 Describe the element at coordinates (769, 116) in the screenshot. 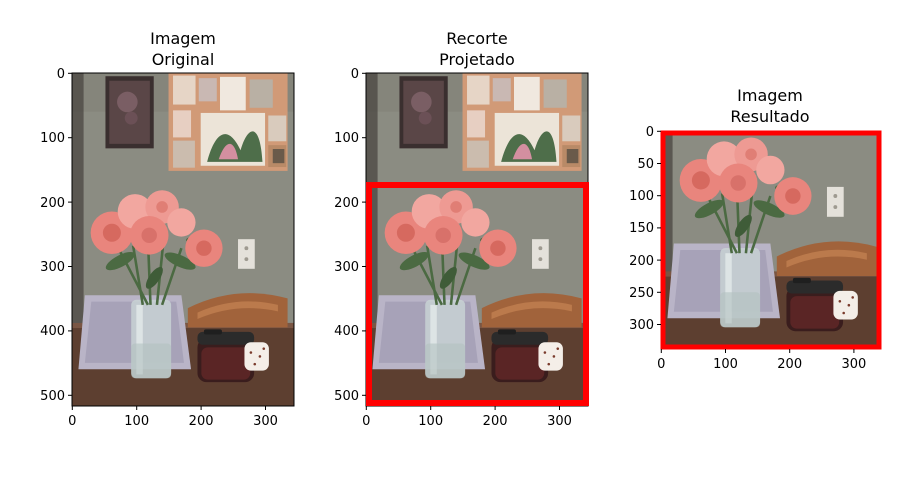

I see `panel-title-line-2: Resultado` at that location.